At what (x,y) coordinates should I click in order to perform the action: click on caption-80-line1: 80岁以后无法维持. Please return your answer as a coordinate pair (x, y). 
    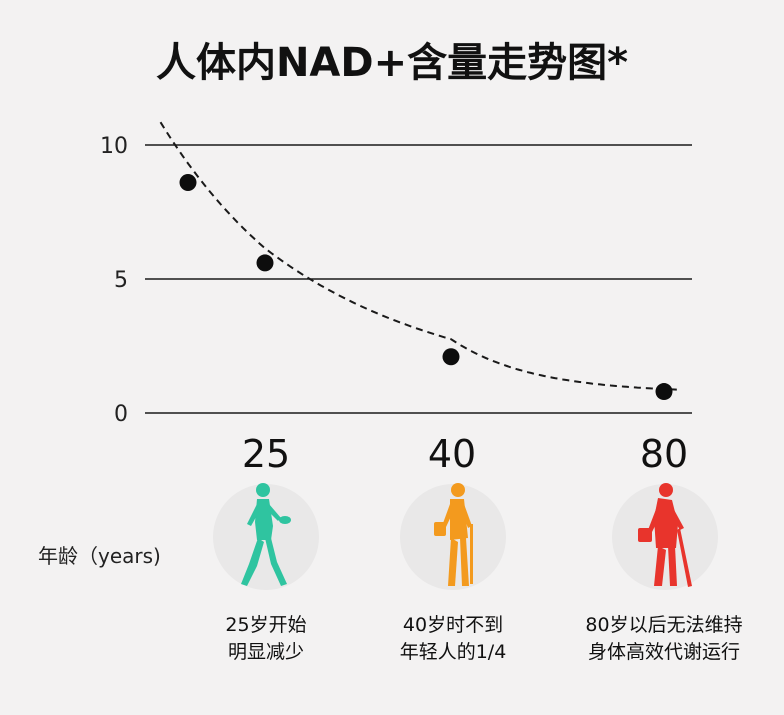
    Looking at the image, I should click on (664, 625).